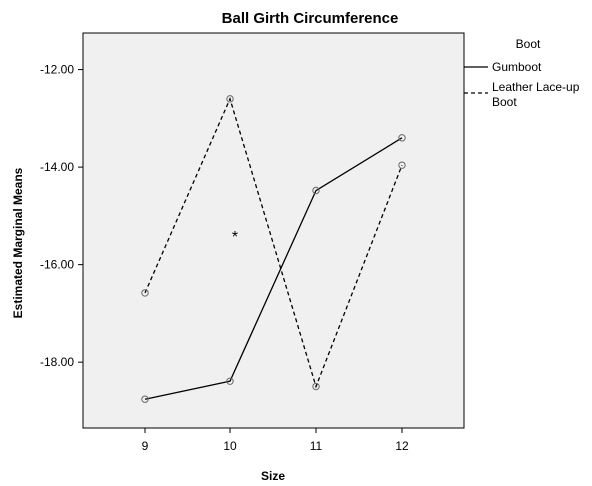 This screenshot has width=592, height=486. I want to click on x-tick-label-1: 10, so click(230, 446).